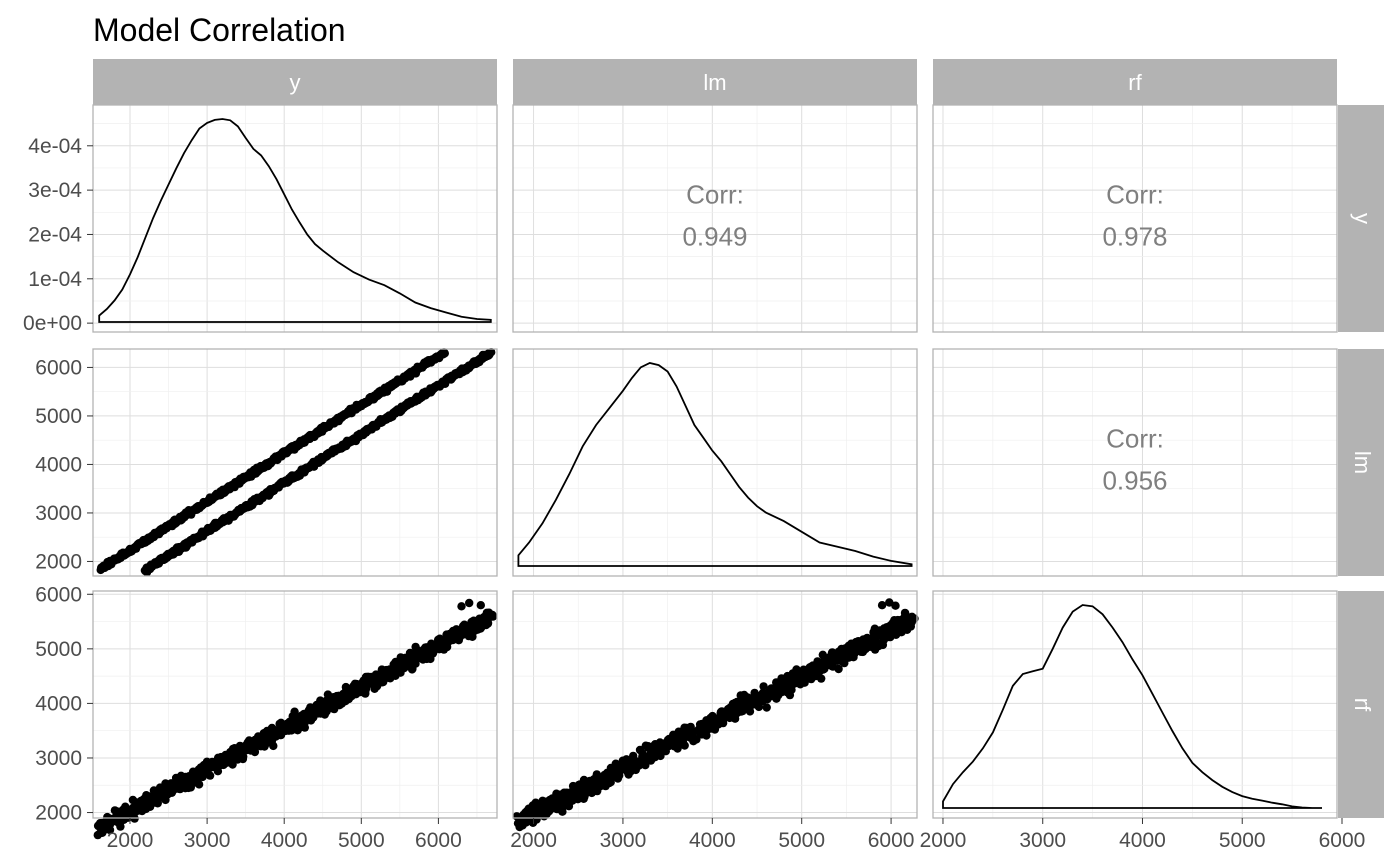 This screenshot has height=865, width=1400. I want to click on density-curve-y, so click(295, 220).